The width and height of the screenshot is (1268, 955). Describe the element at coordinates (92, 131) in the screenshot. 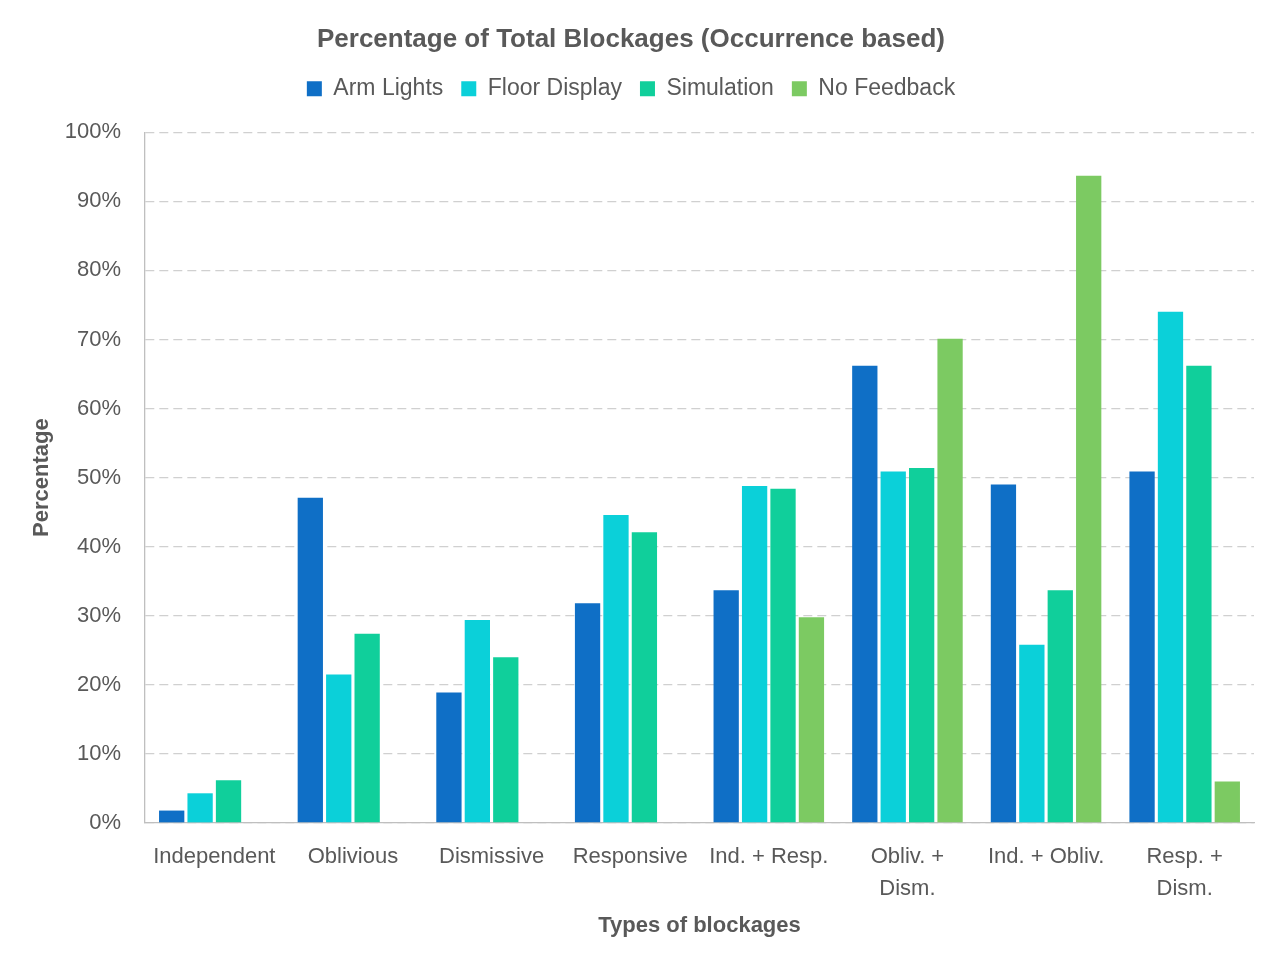

I see `y-tick-label: 100%` at that location.